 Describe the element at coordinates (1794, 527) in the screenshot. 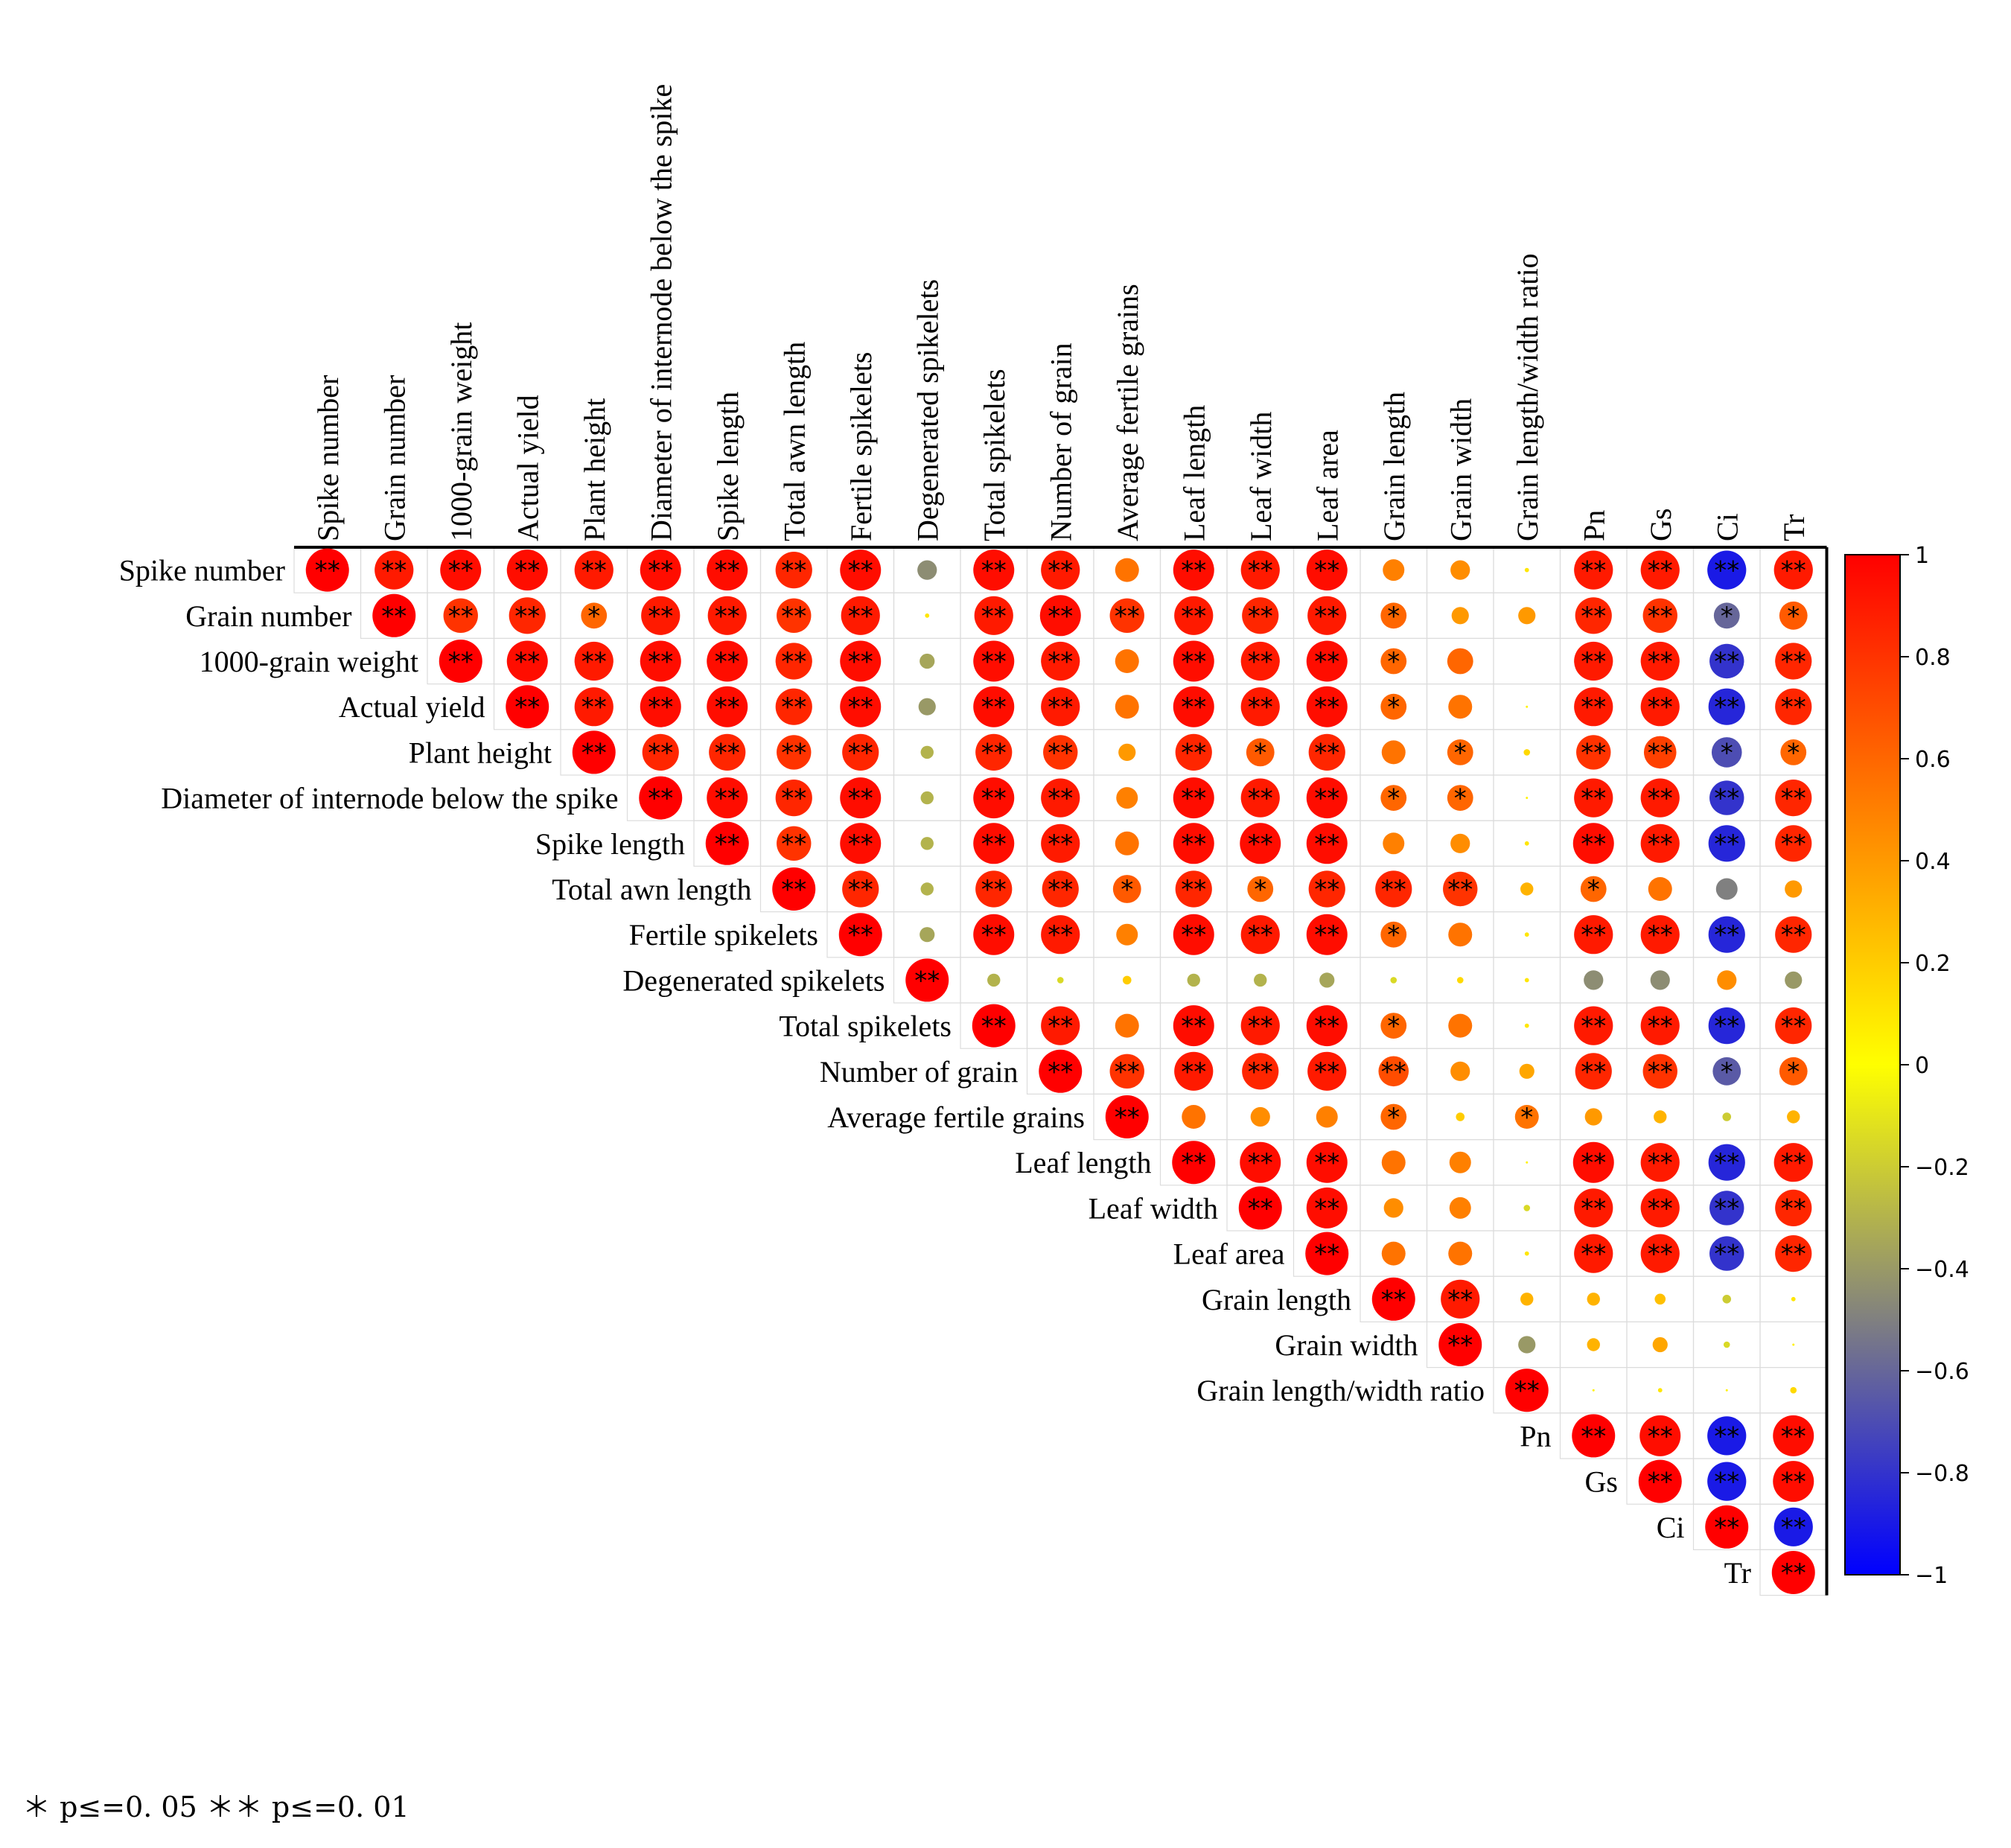

I see `column-label: Tr` at that location.